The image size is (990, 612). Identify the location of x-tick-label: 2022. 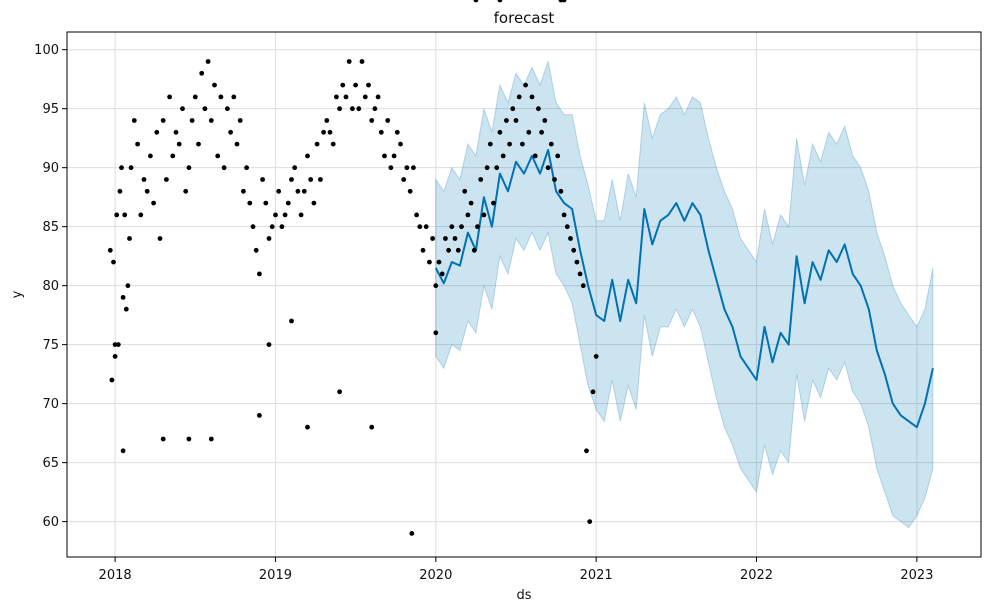
(756, 575).